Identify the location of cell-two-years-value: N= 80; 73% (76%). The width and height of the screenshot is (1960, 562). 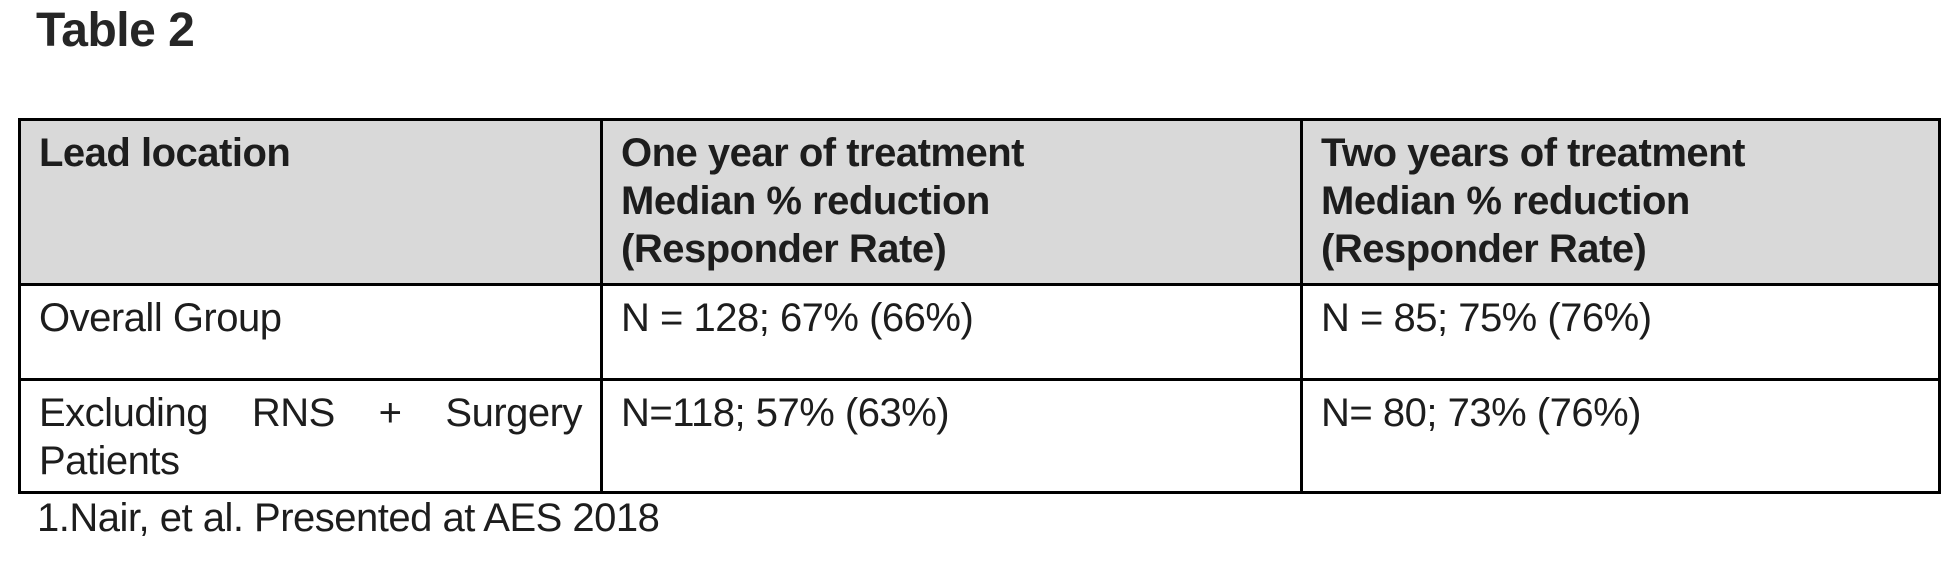
(1620, 436).